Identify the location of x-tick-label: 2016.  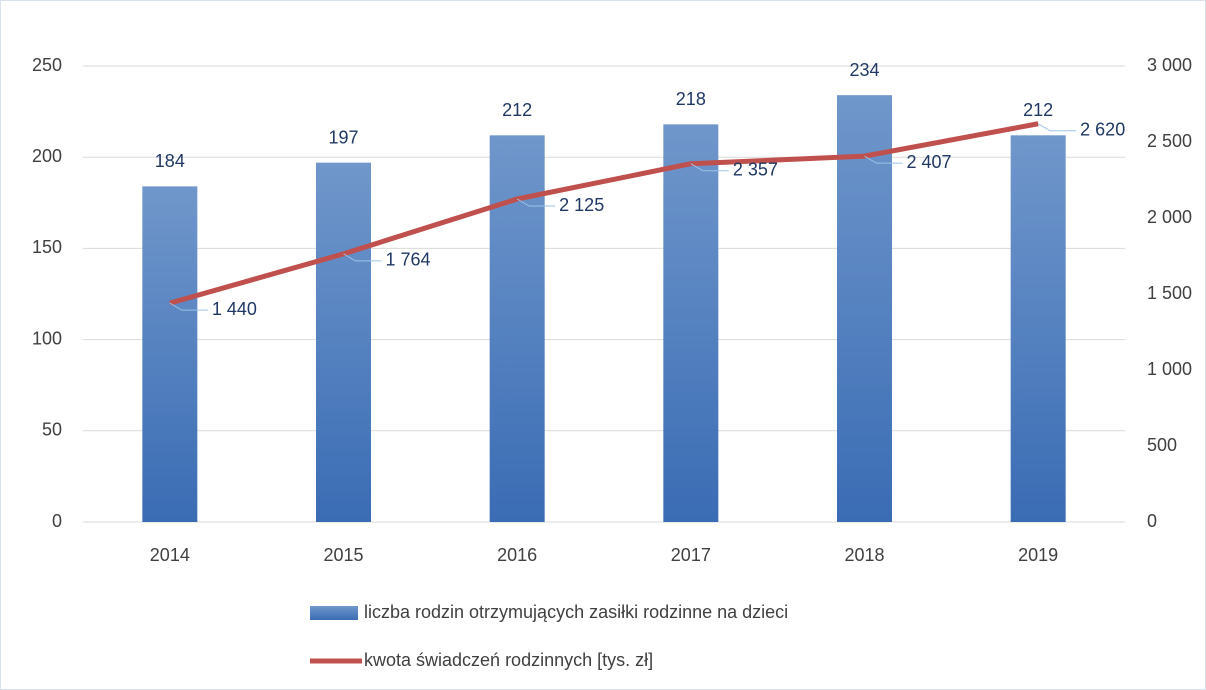
(517, 555).